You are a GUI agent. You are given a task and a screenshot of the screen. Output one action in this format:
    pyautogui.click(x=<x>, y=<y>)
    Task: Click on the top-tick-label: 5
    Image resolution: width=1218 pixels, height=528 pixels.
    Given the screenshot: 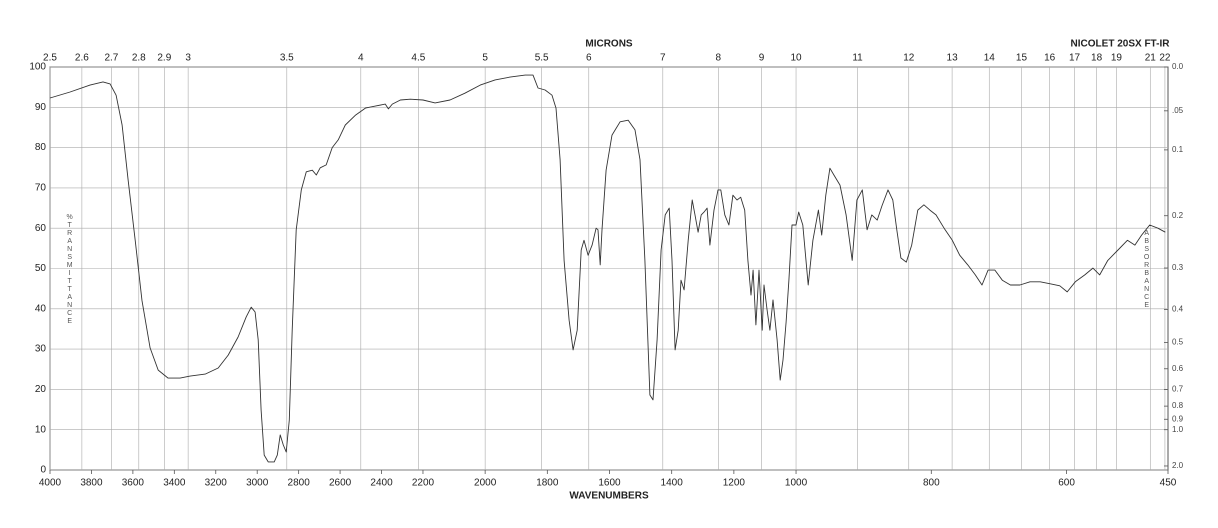 What is the action you would take?
    pyautogui.click(x=485, y=58)
    